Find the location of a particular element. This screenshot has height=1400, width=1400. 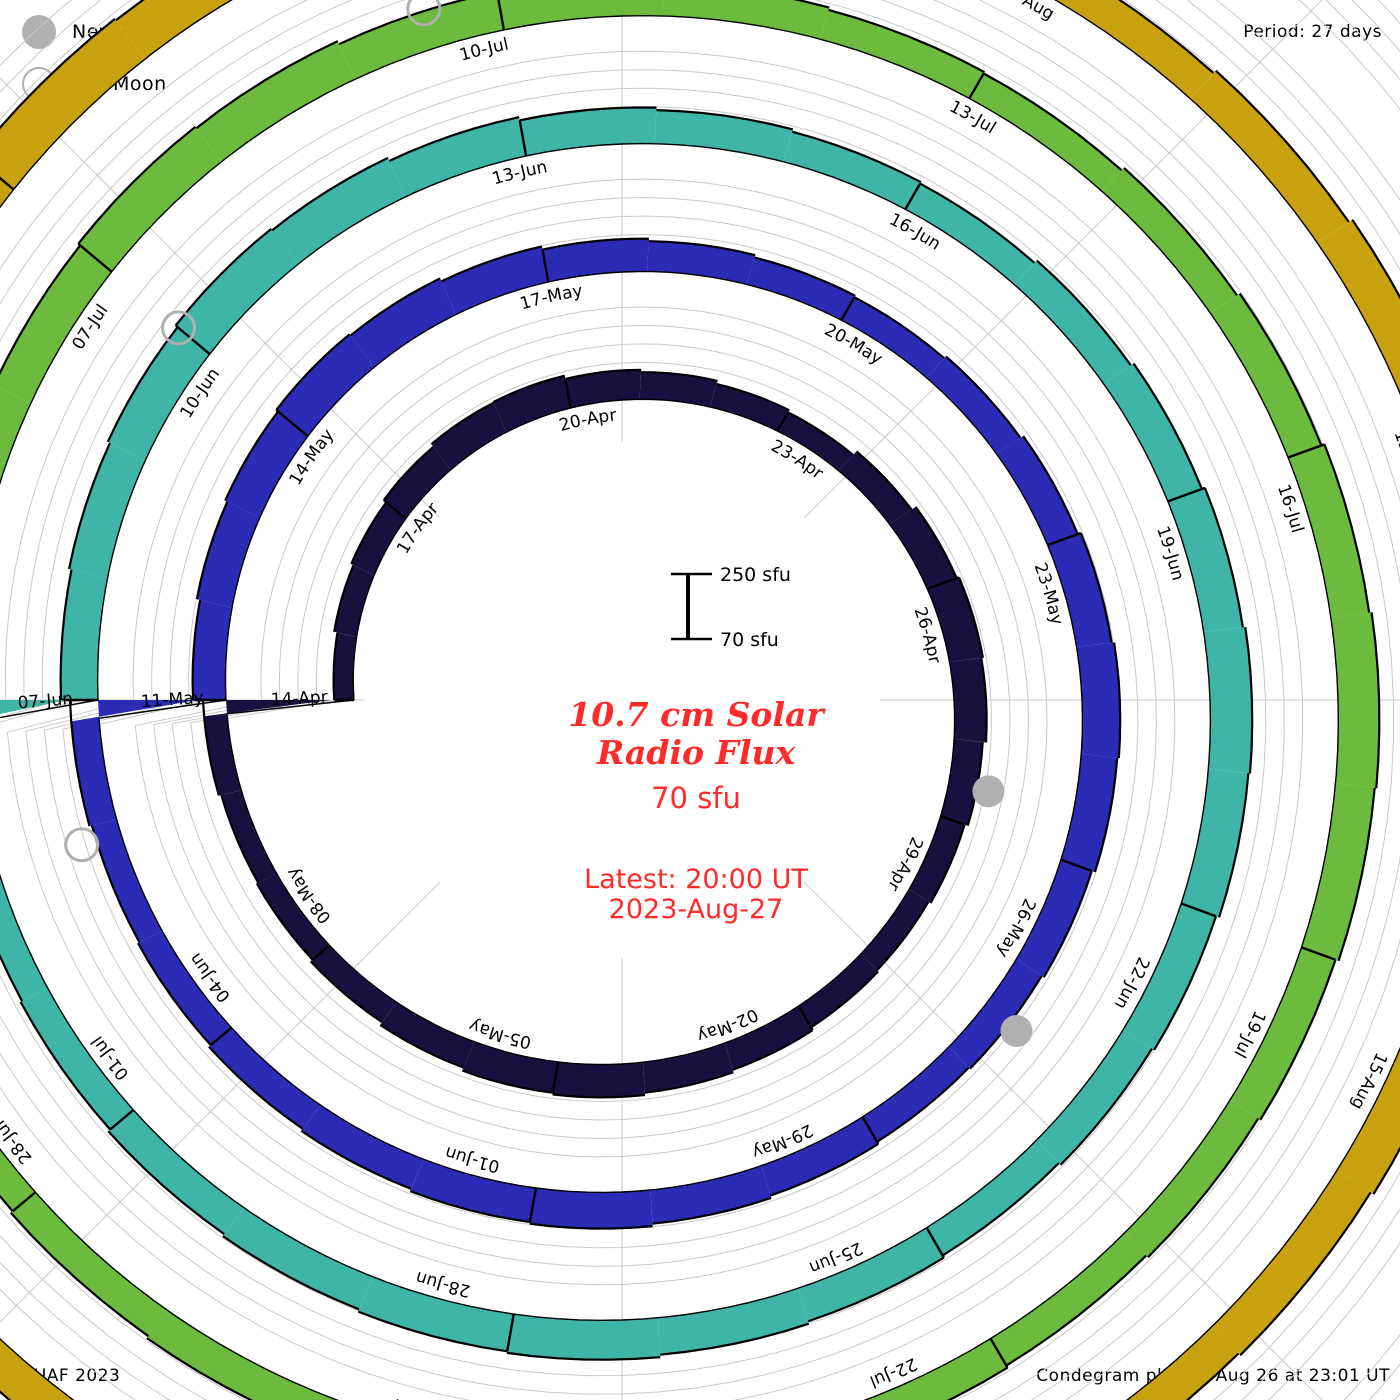

chart-title-line1: 10.7 cm Solar is located at coordinates (697, 714).